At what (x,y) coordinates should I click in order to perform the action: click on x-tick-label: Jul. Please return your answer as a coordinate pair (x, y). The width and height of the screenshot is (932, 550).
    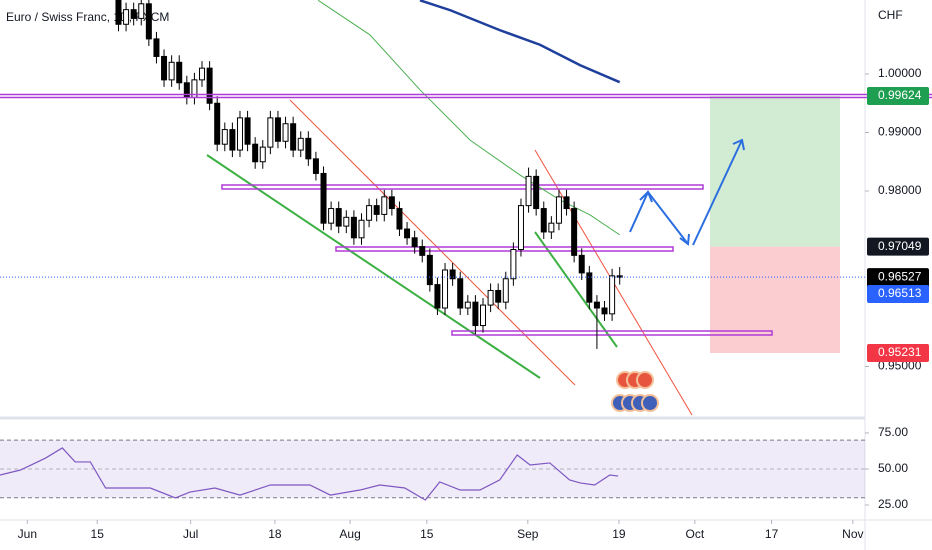
    Looking at the image, I should click on (190, 534).